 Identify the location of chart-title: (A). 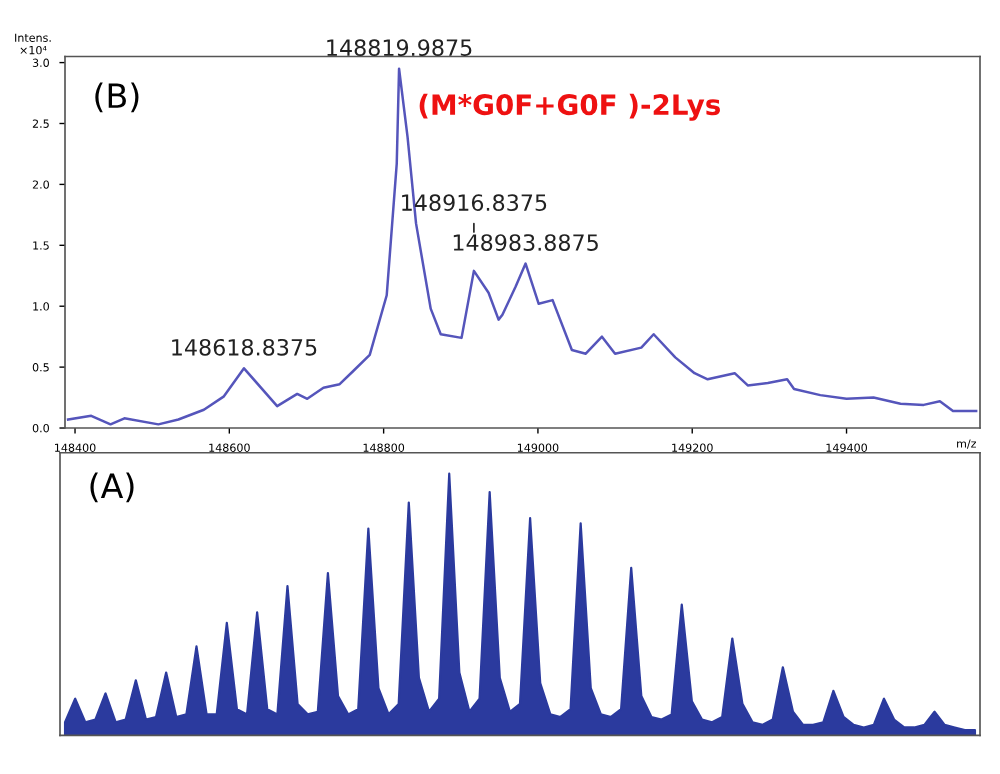
(112, 487).